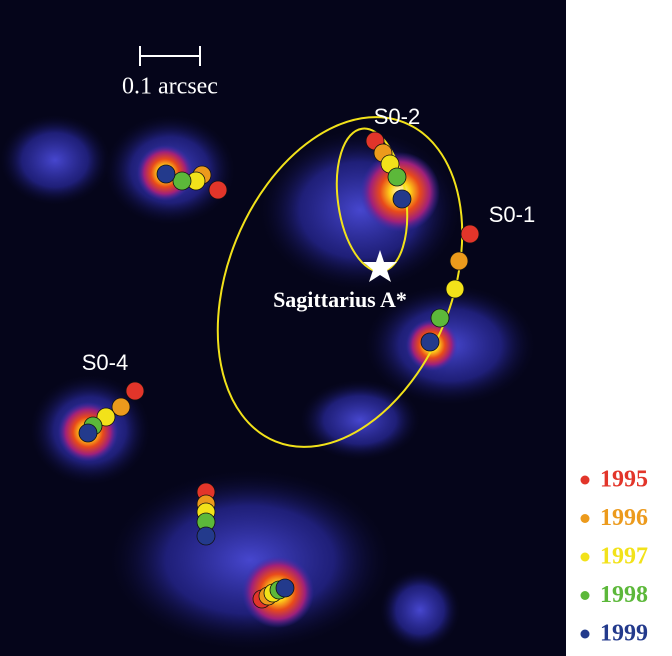 Image resolution: width=672 pixels, height=656 pixels. What do you see at coordinates (380, 266) in the screenshot?
I see `sgr-a-star` at bounding box center [380, 266].